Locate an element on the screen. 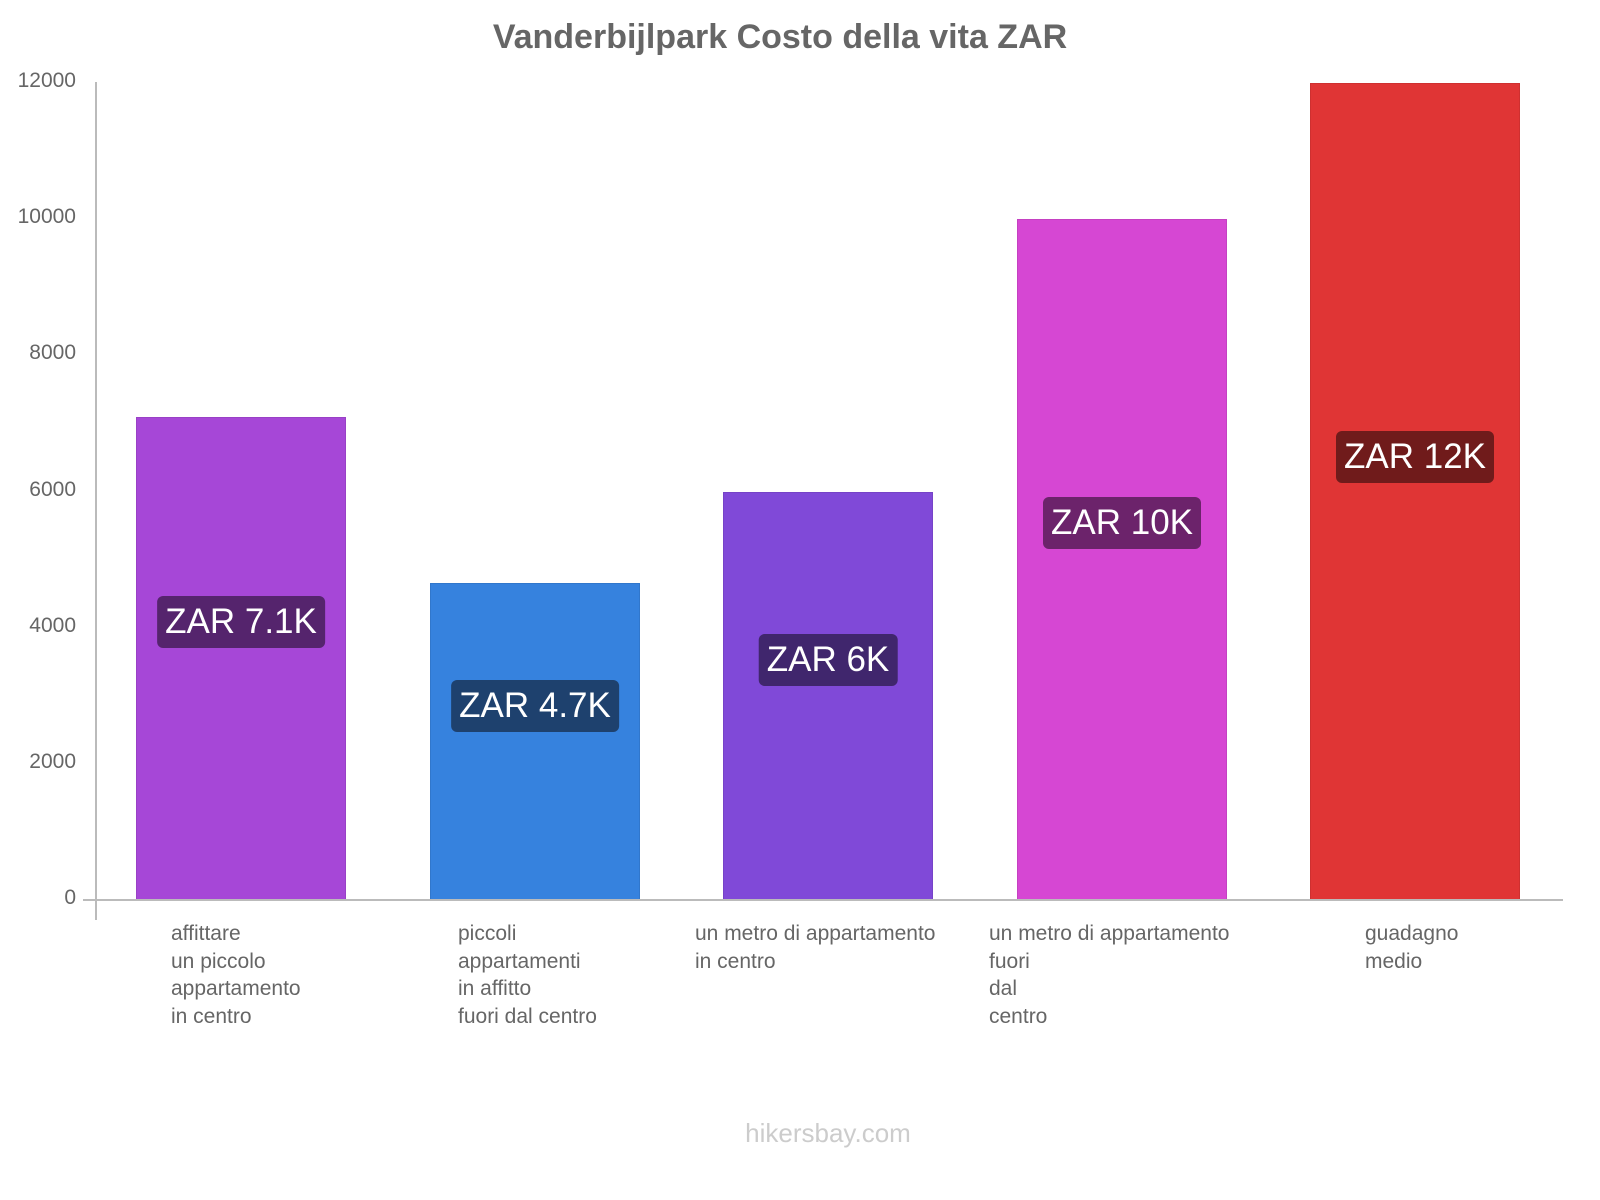  bar-value-label: ZAR 7.1K is located at coordinates (241, 622).